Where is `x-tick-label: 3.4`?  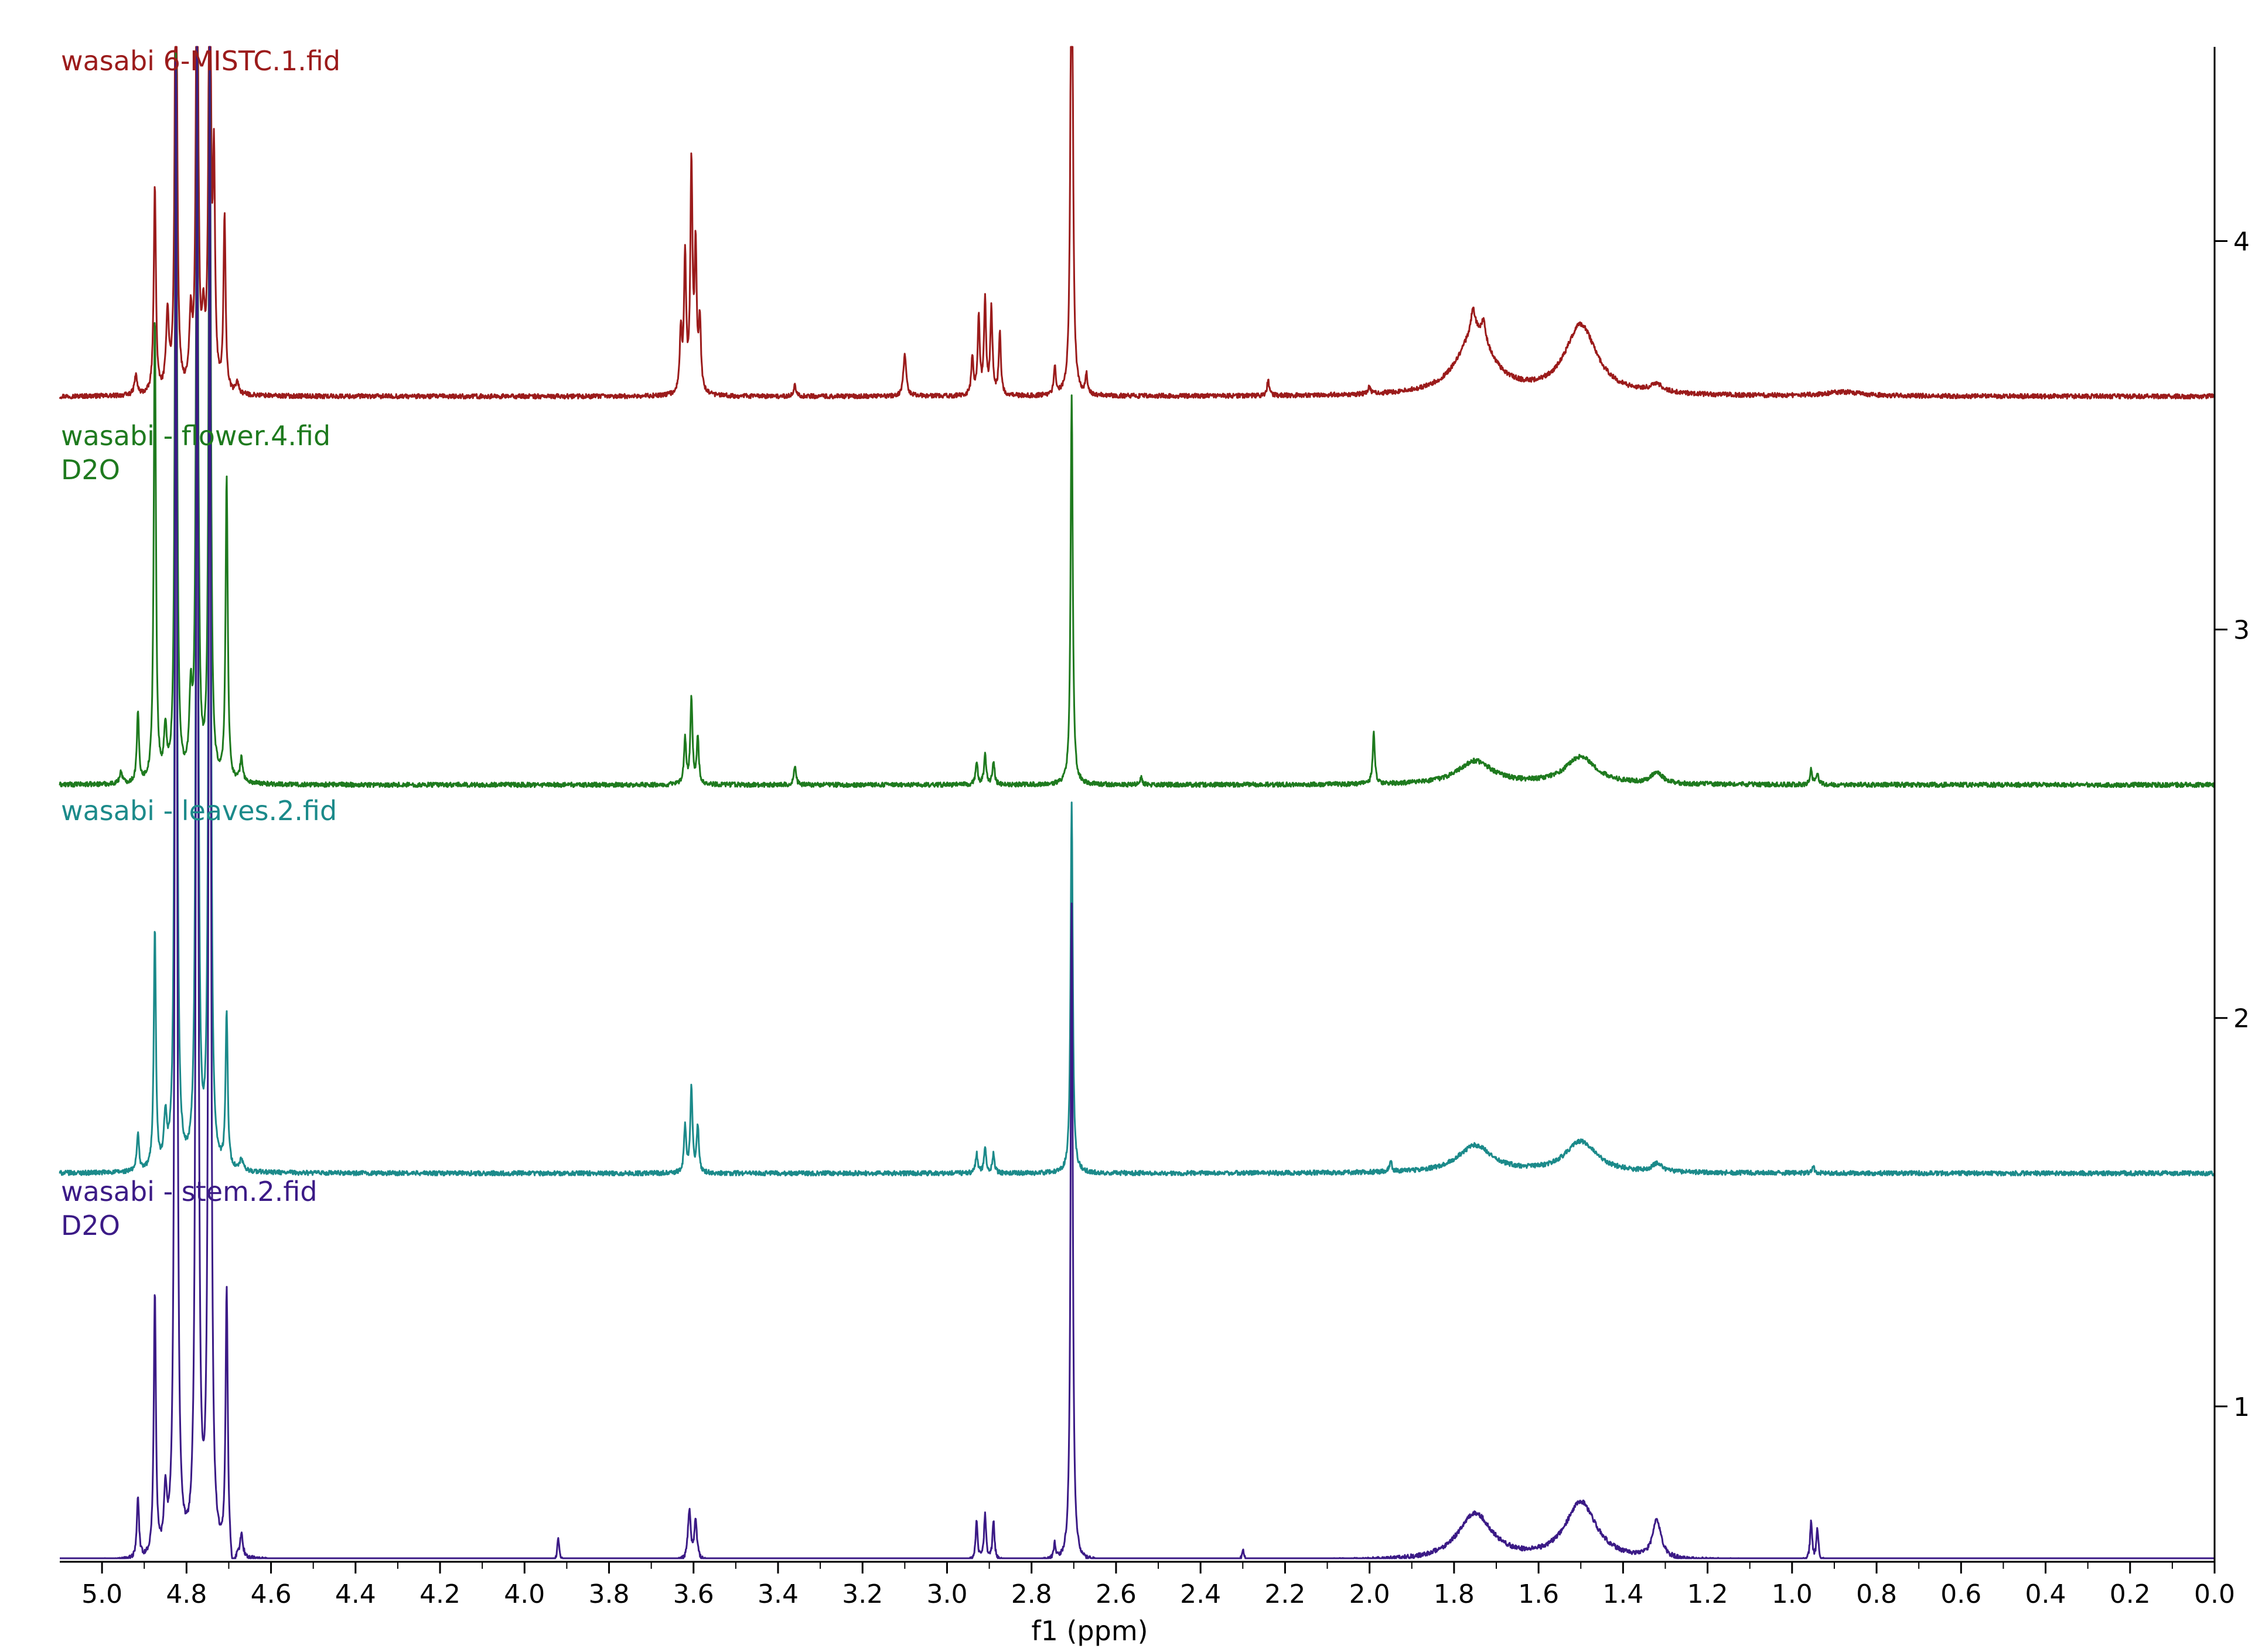 x-tick-label: 3.4 is located at coordinates (778, 1594).